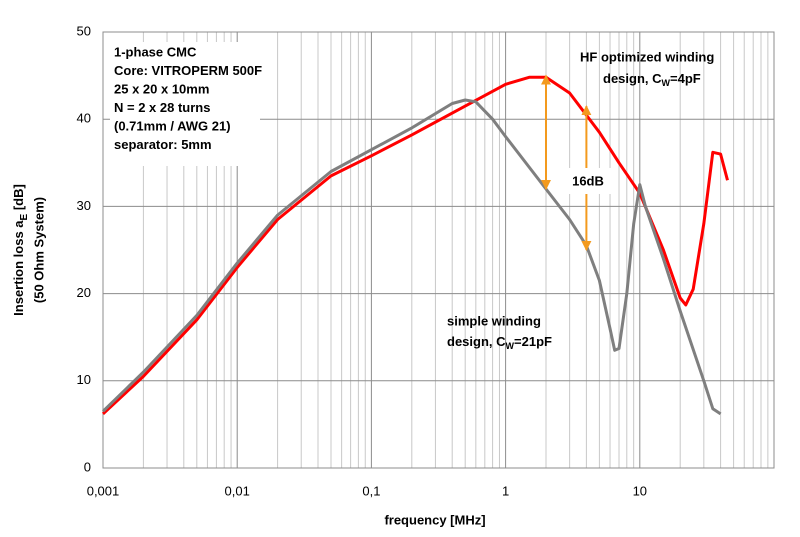 This screenshot has height=537, width=800. Describe the element at coordinates (371, 490) in the screenshot. I see `x-tick-label: 0,1` at that location.